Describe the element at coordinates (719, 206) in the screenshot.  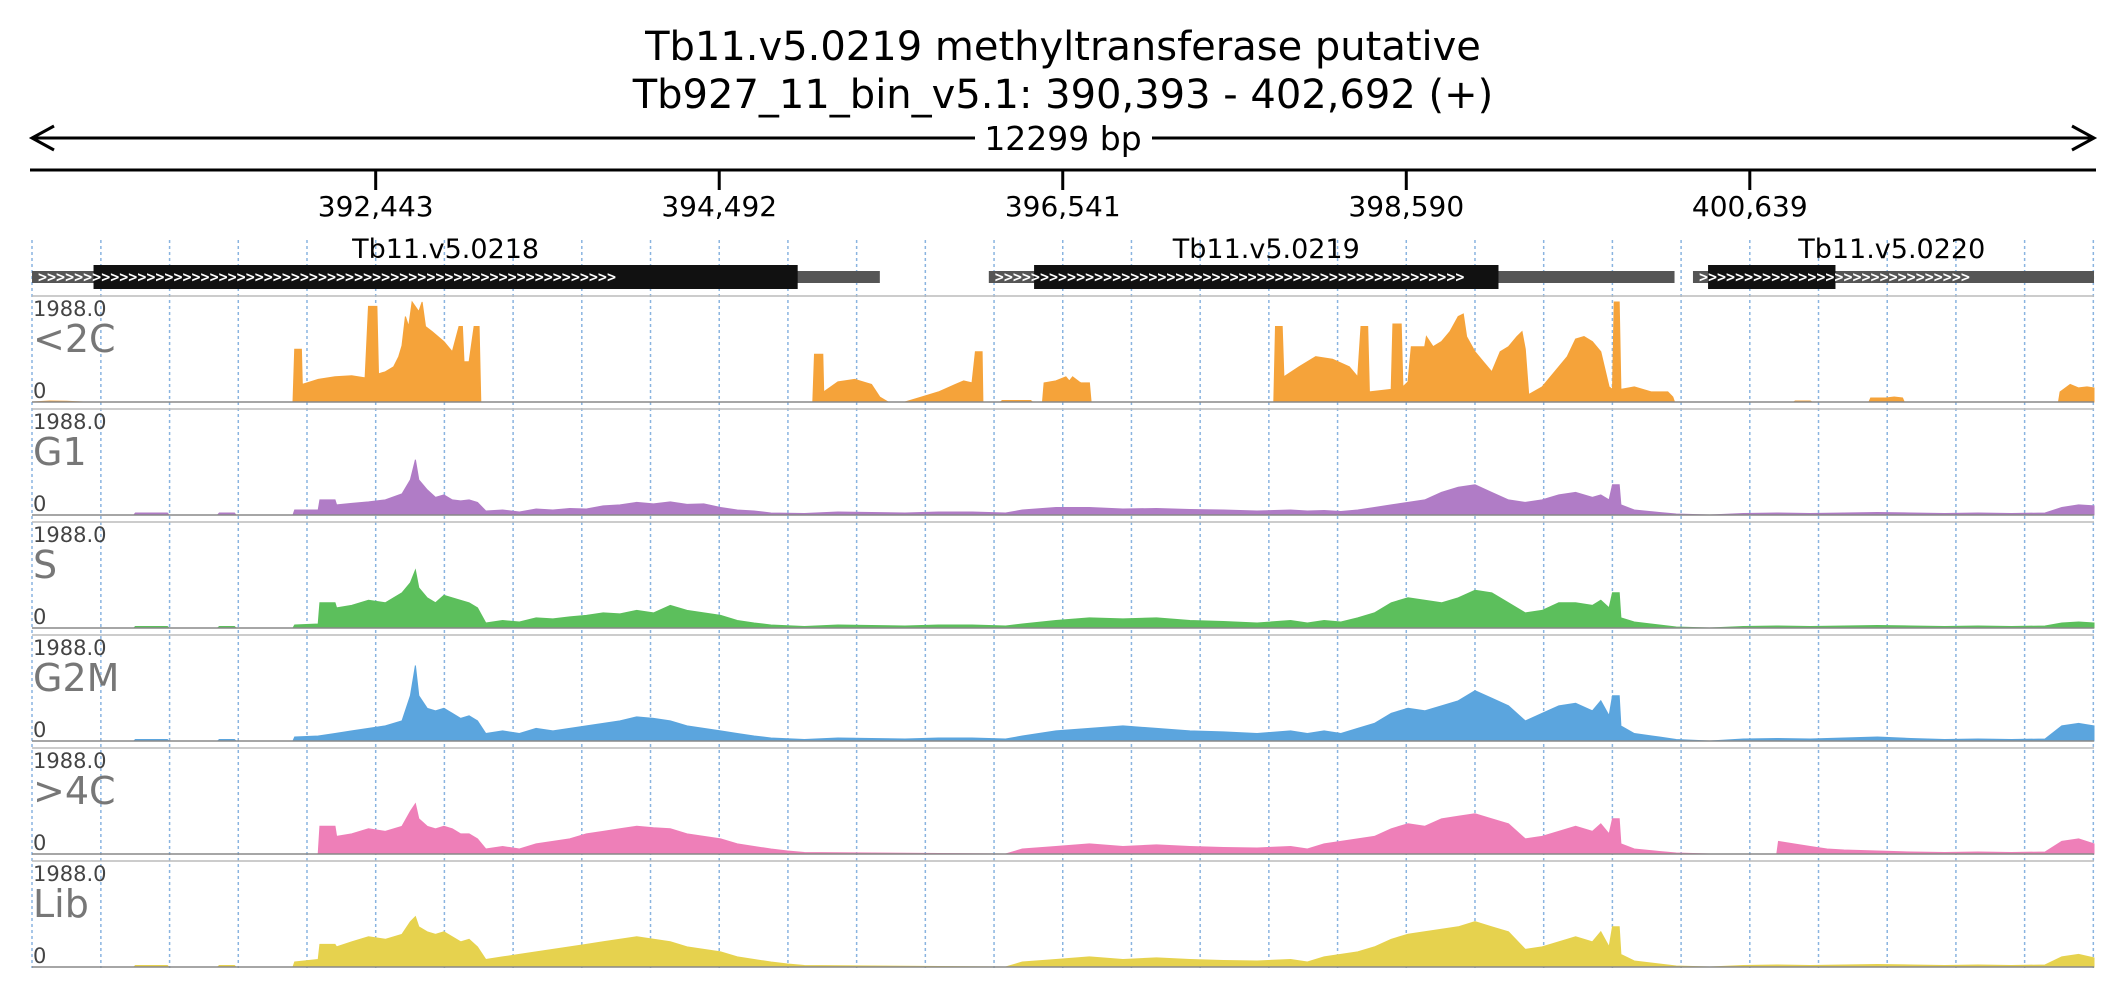
I see `tick-label-1: 394,492` at that location.